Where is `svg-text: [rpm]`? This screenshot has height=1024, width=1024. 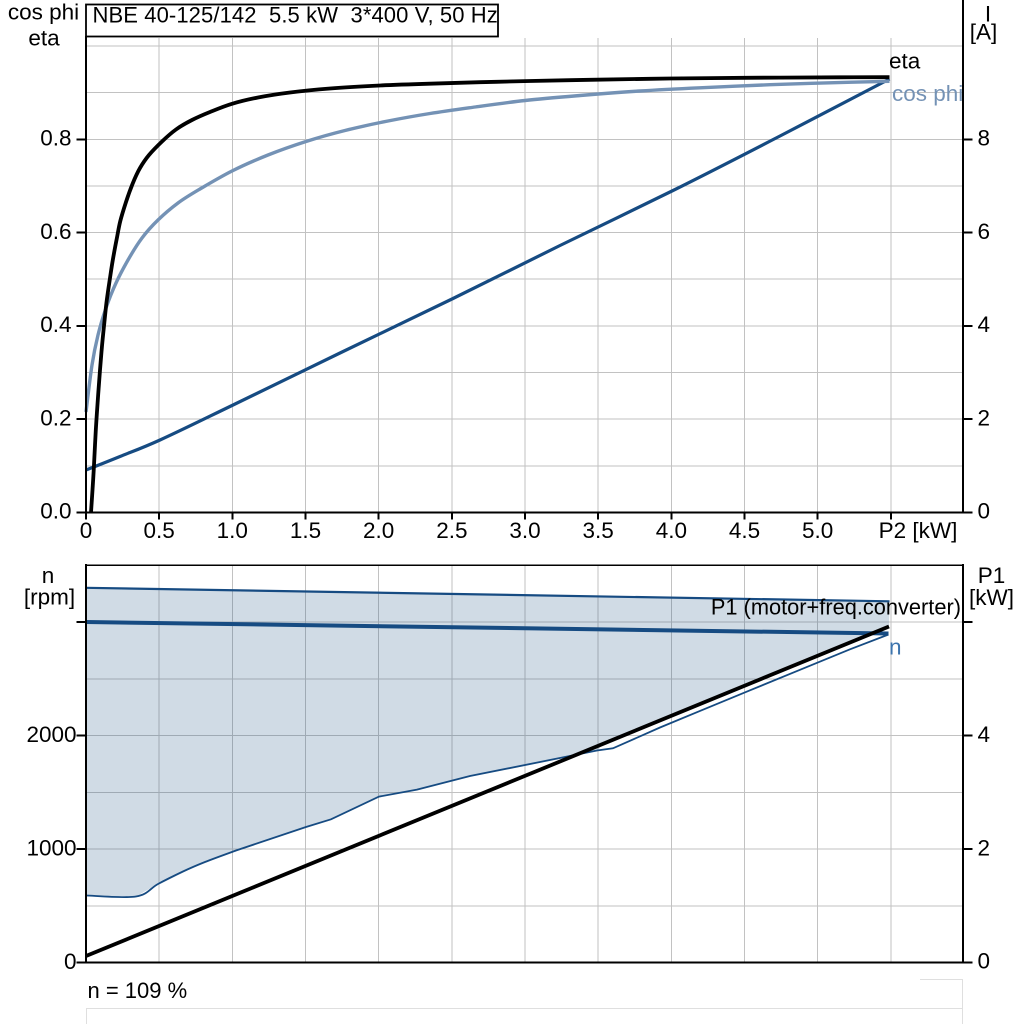
svg-text: [rpm] is located at coordinates (49, 597).